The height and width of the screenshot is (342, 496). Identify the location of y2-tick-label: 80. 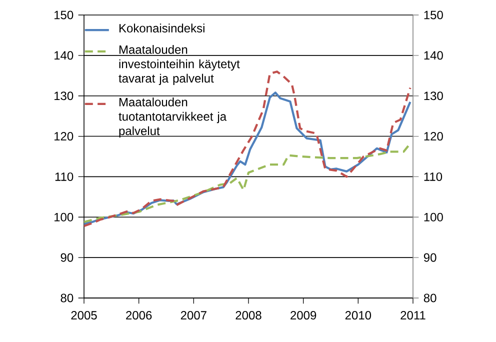
(430, 298).